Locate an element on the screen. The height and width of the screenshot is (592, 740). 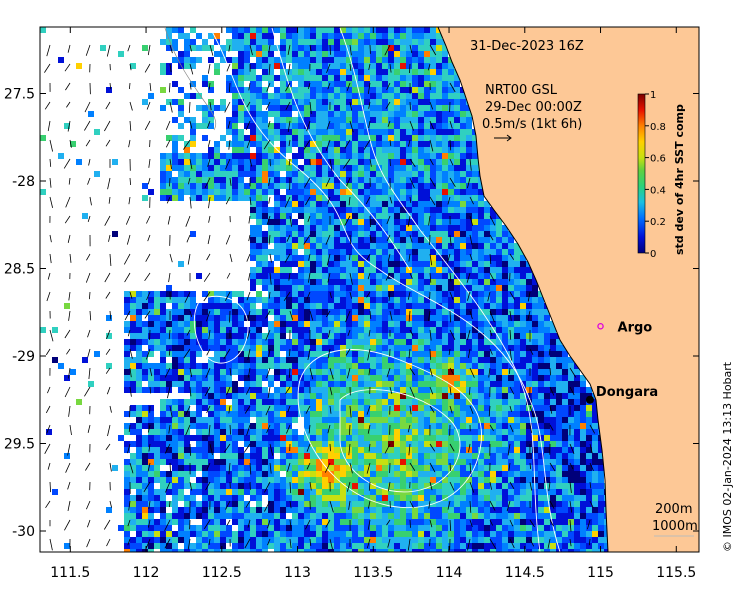
colorbar-tick-label: 0.2 is located at coordinates (658, 222).